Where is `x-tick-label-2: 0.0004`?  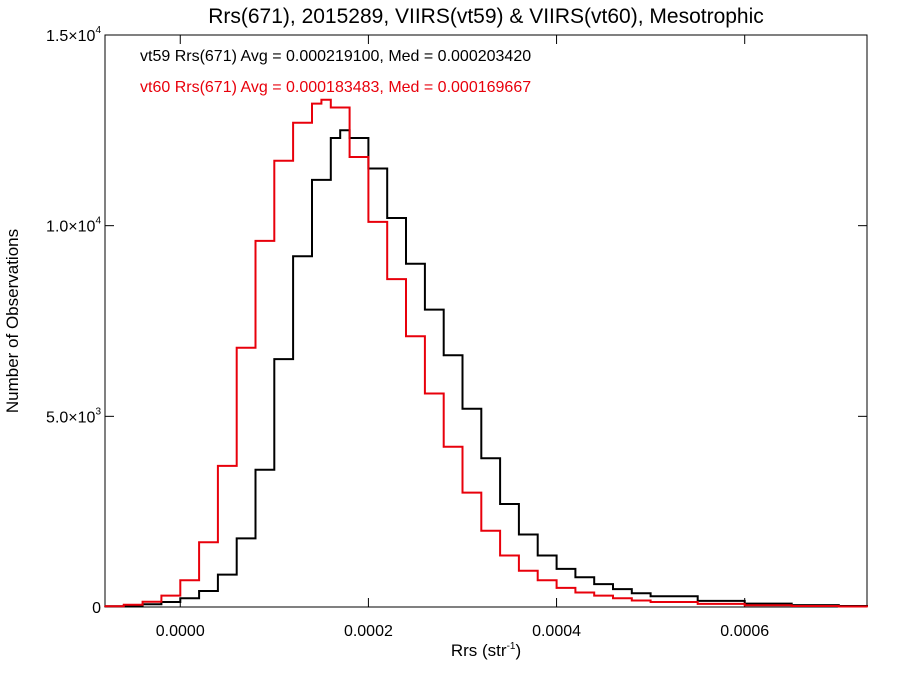 x-tick-label-2: 0.0004 is located at coordinates (556, 631).